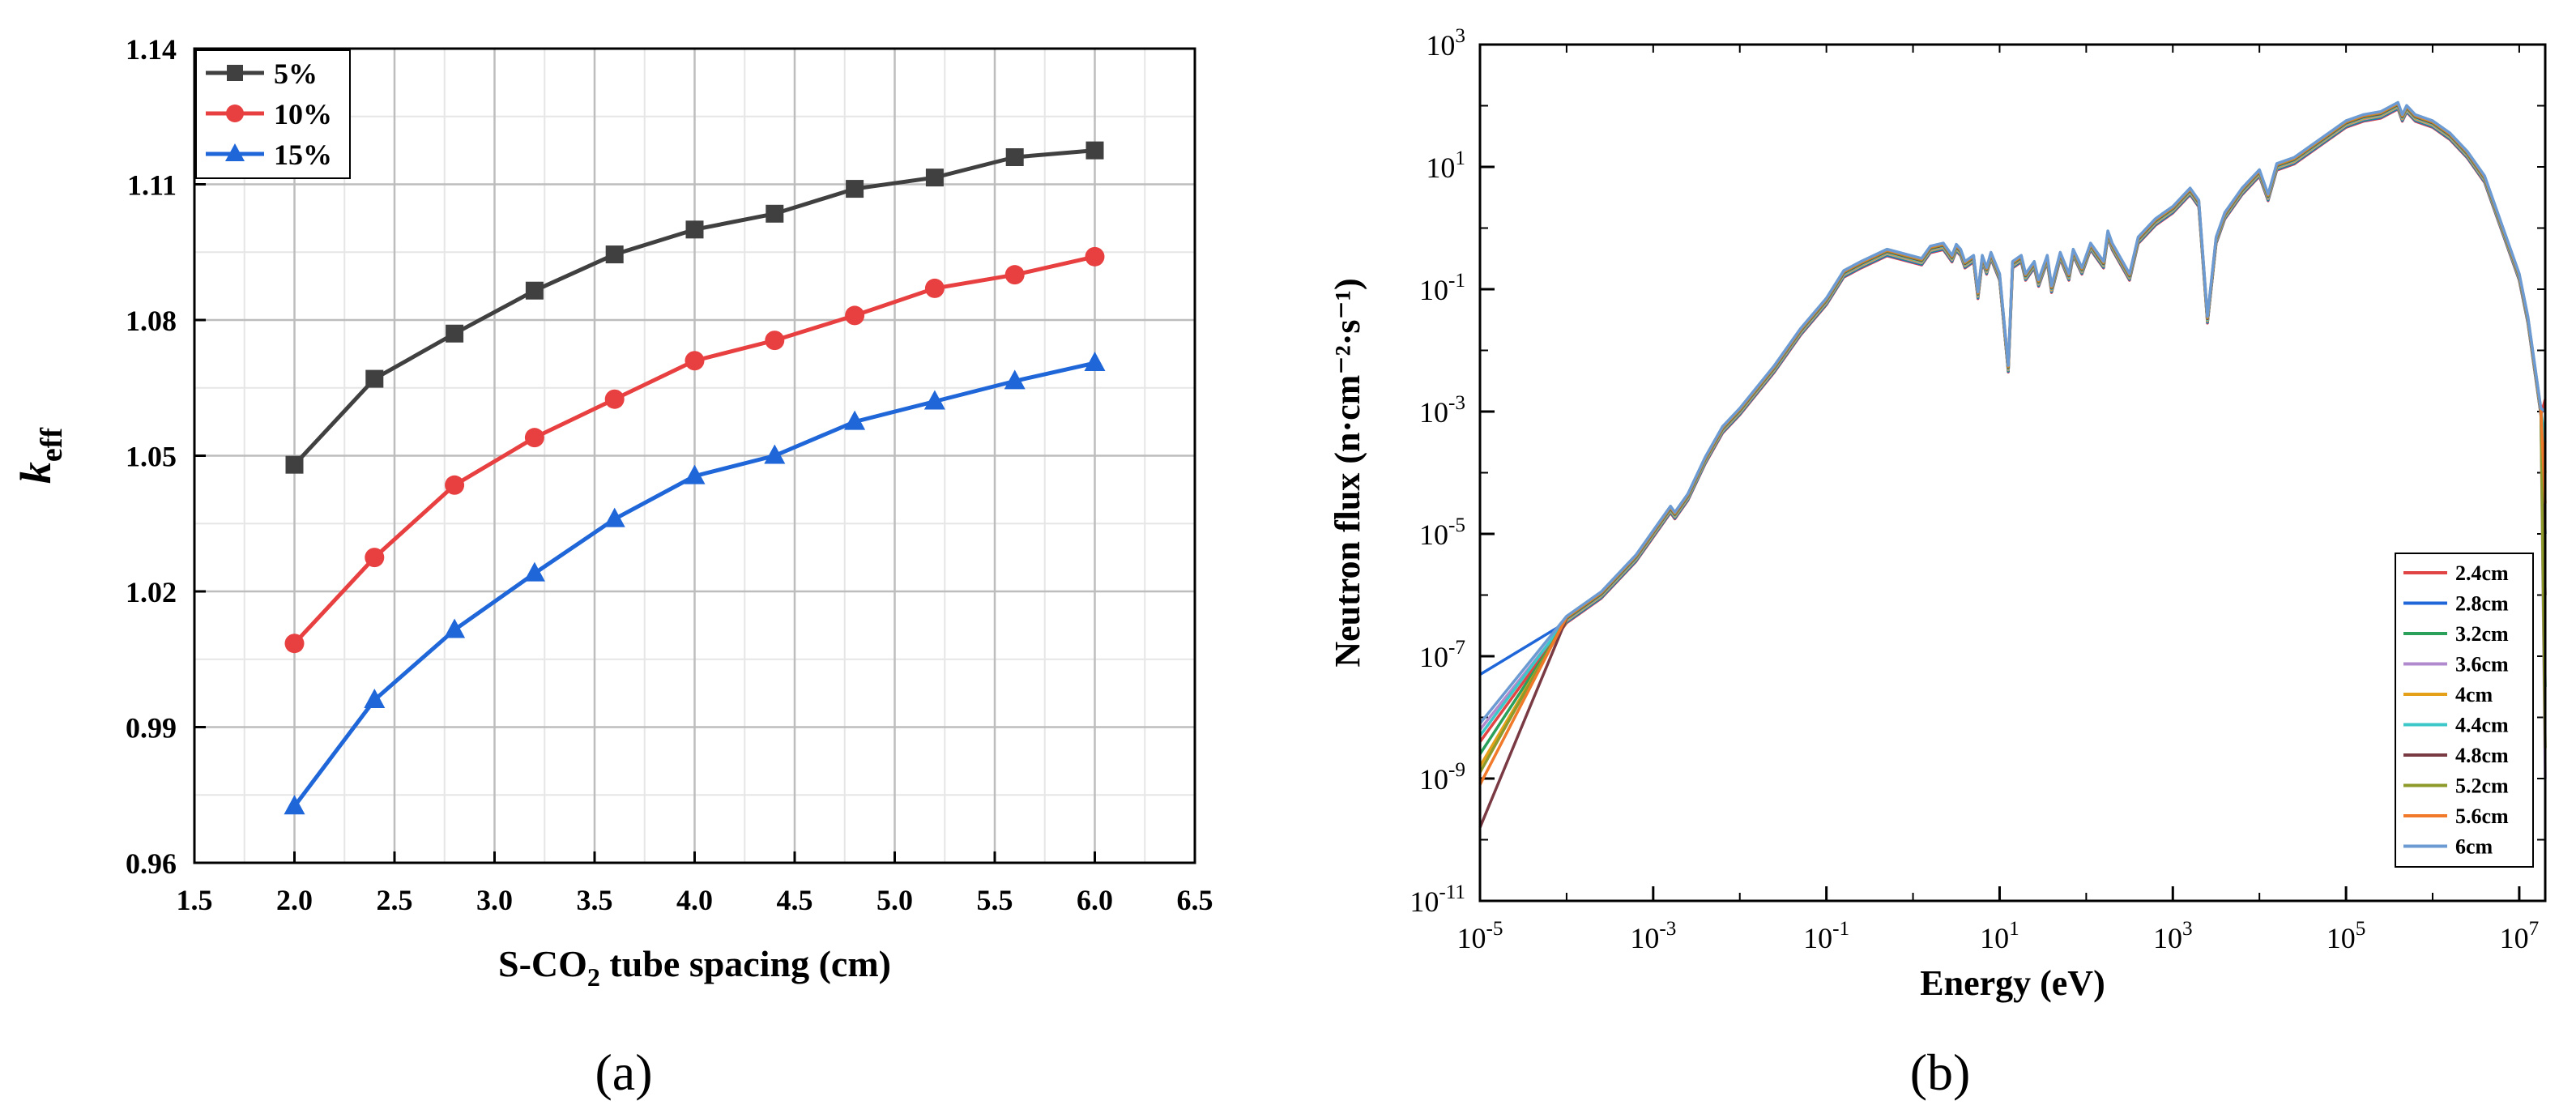 This screenshot has height=1118, width=2576. I want to click on panel-a-label: (a), so click(623, 1072).